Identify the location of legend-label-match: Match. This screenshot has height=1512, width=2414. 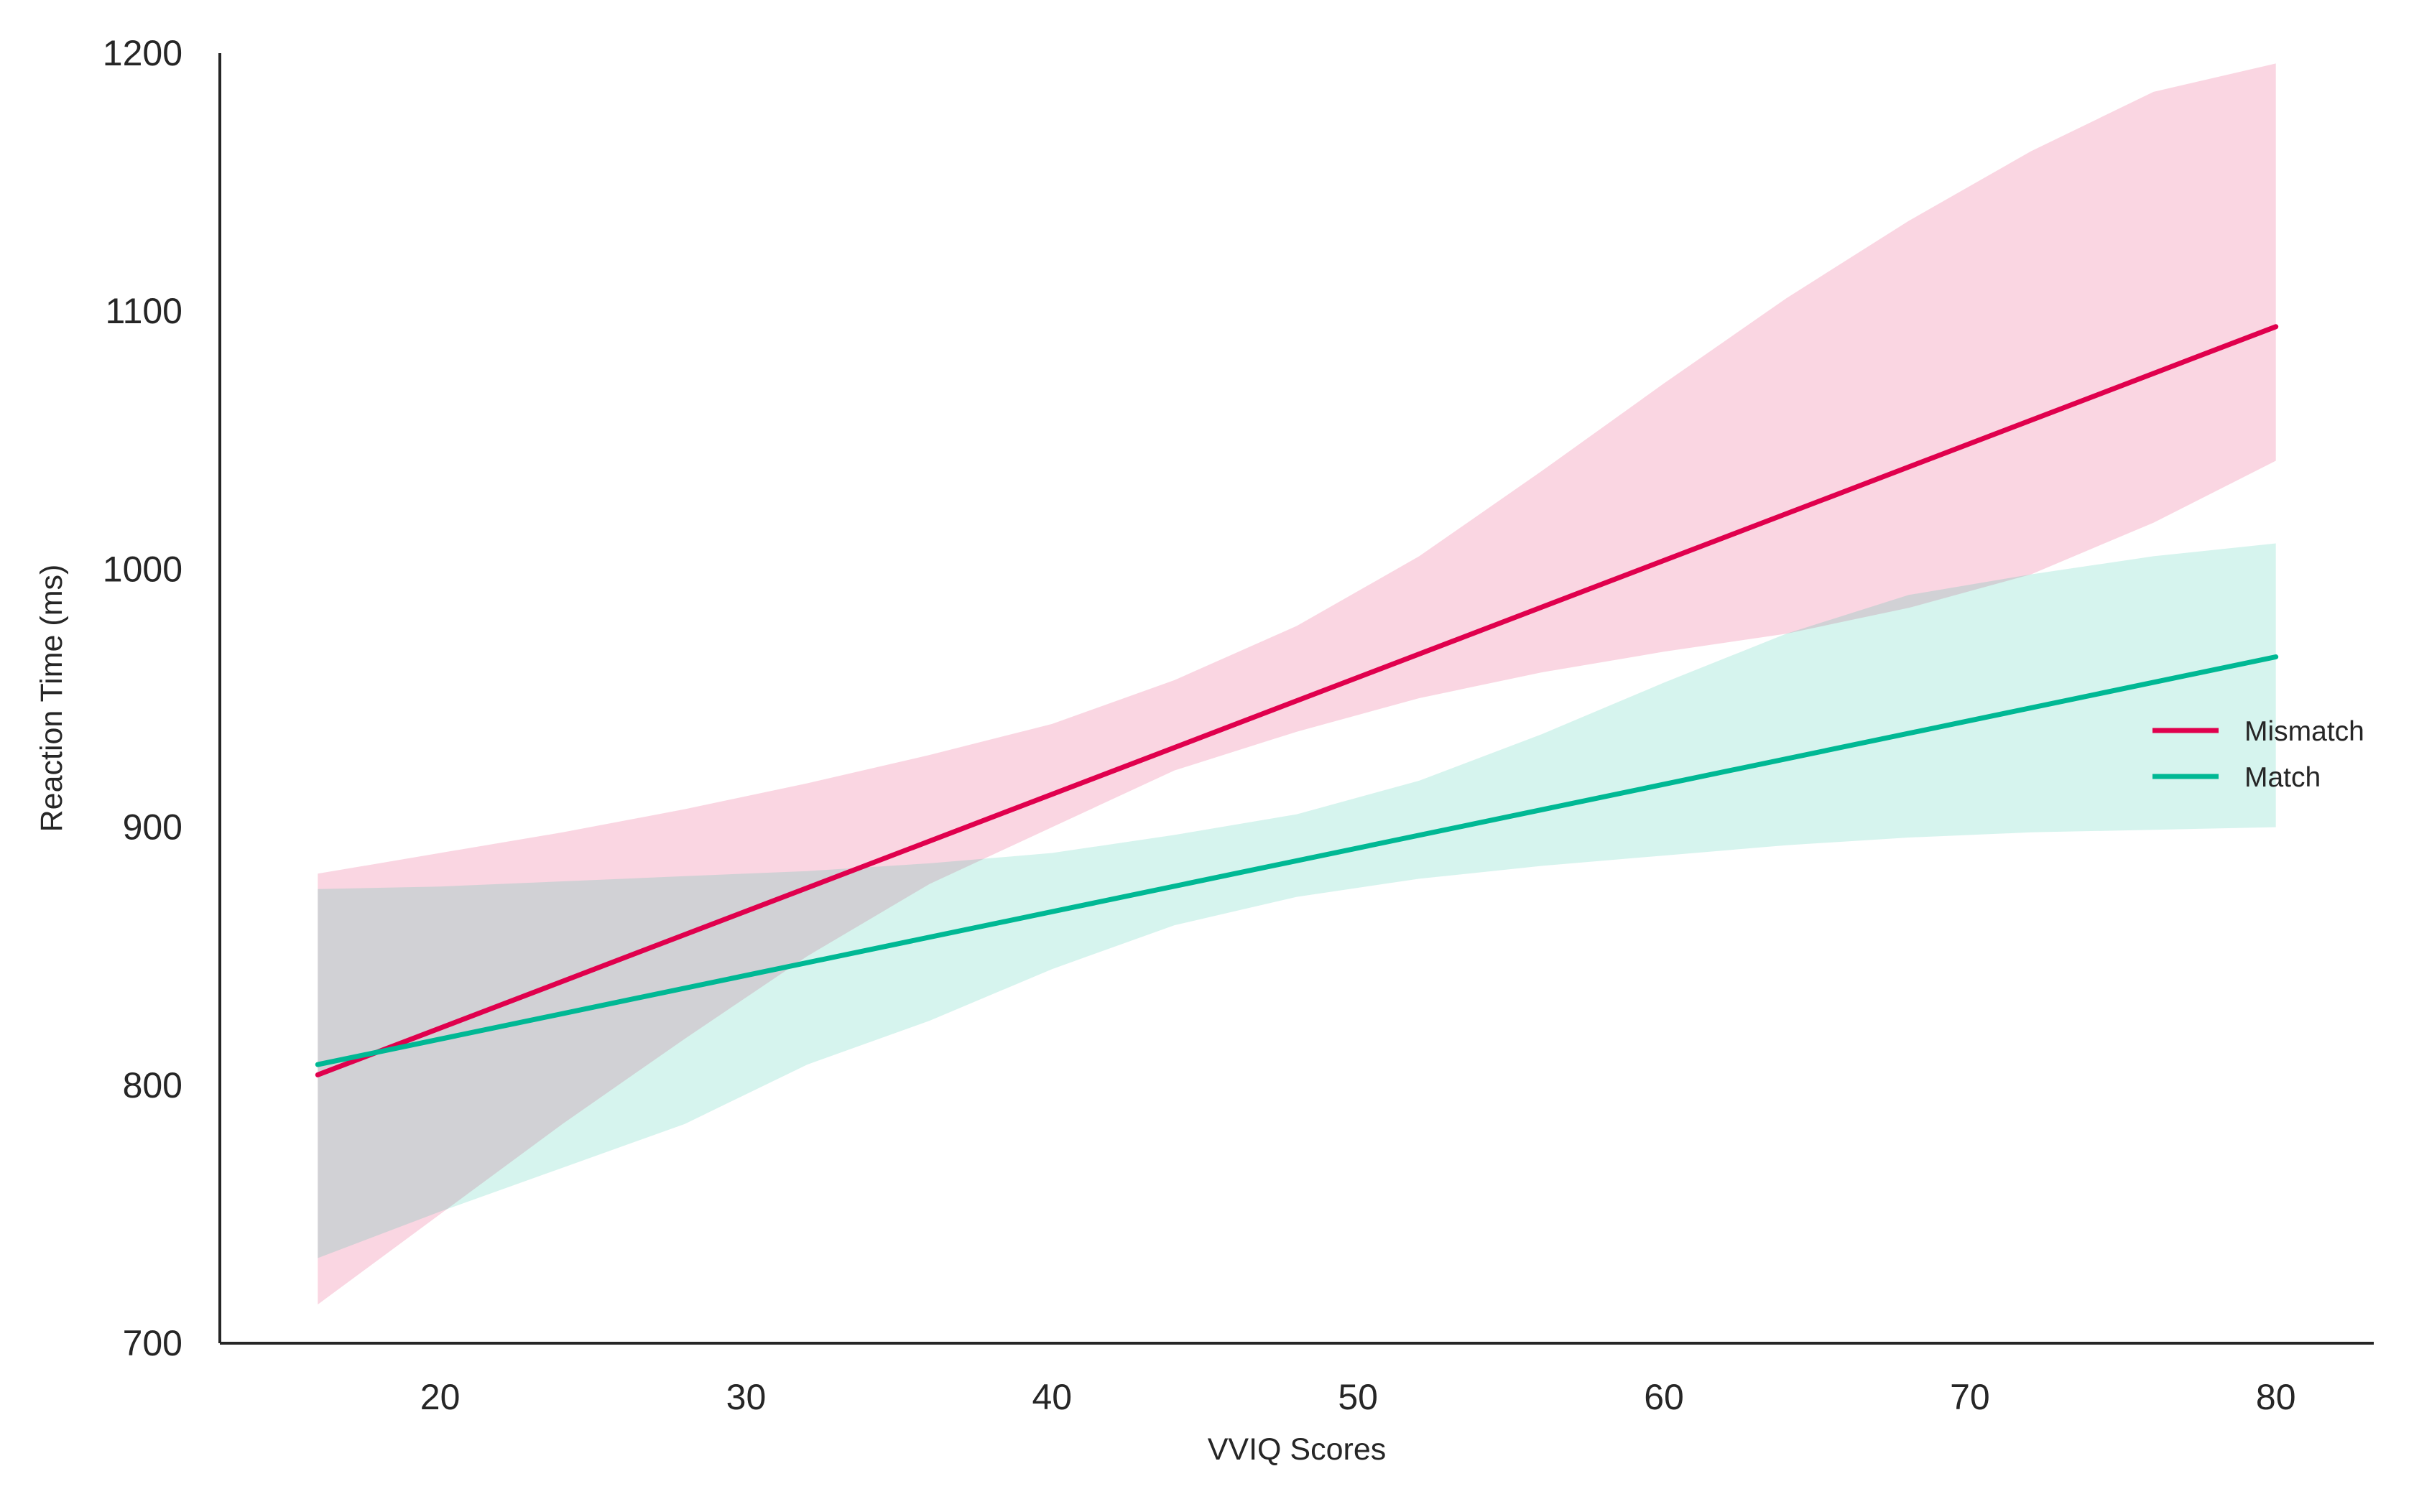
(2282, 777).